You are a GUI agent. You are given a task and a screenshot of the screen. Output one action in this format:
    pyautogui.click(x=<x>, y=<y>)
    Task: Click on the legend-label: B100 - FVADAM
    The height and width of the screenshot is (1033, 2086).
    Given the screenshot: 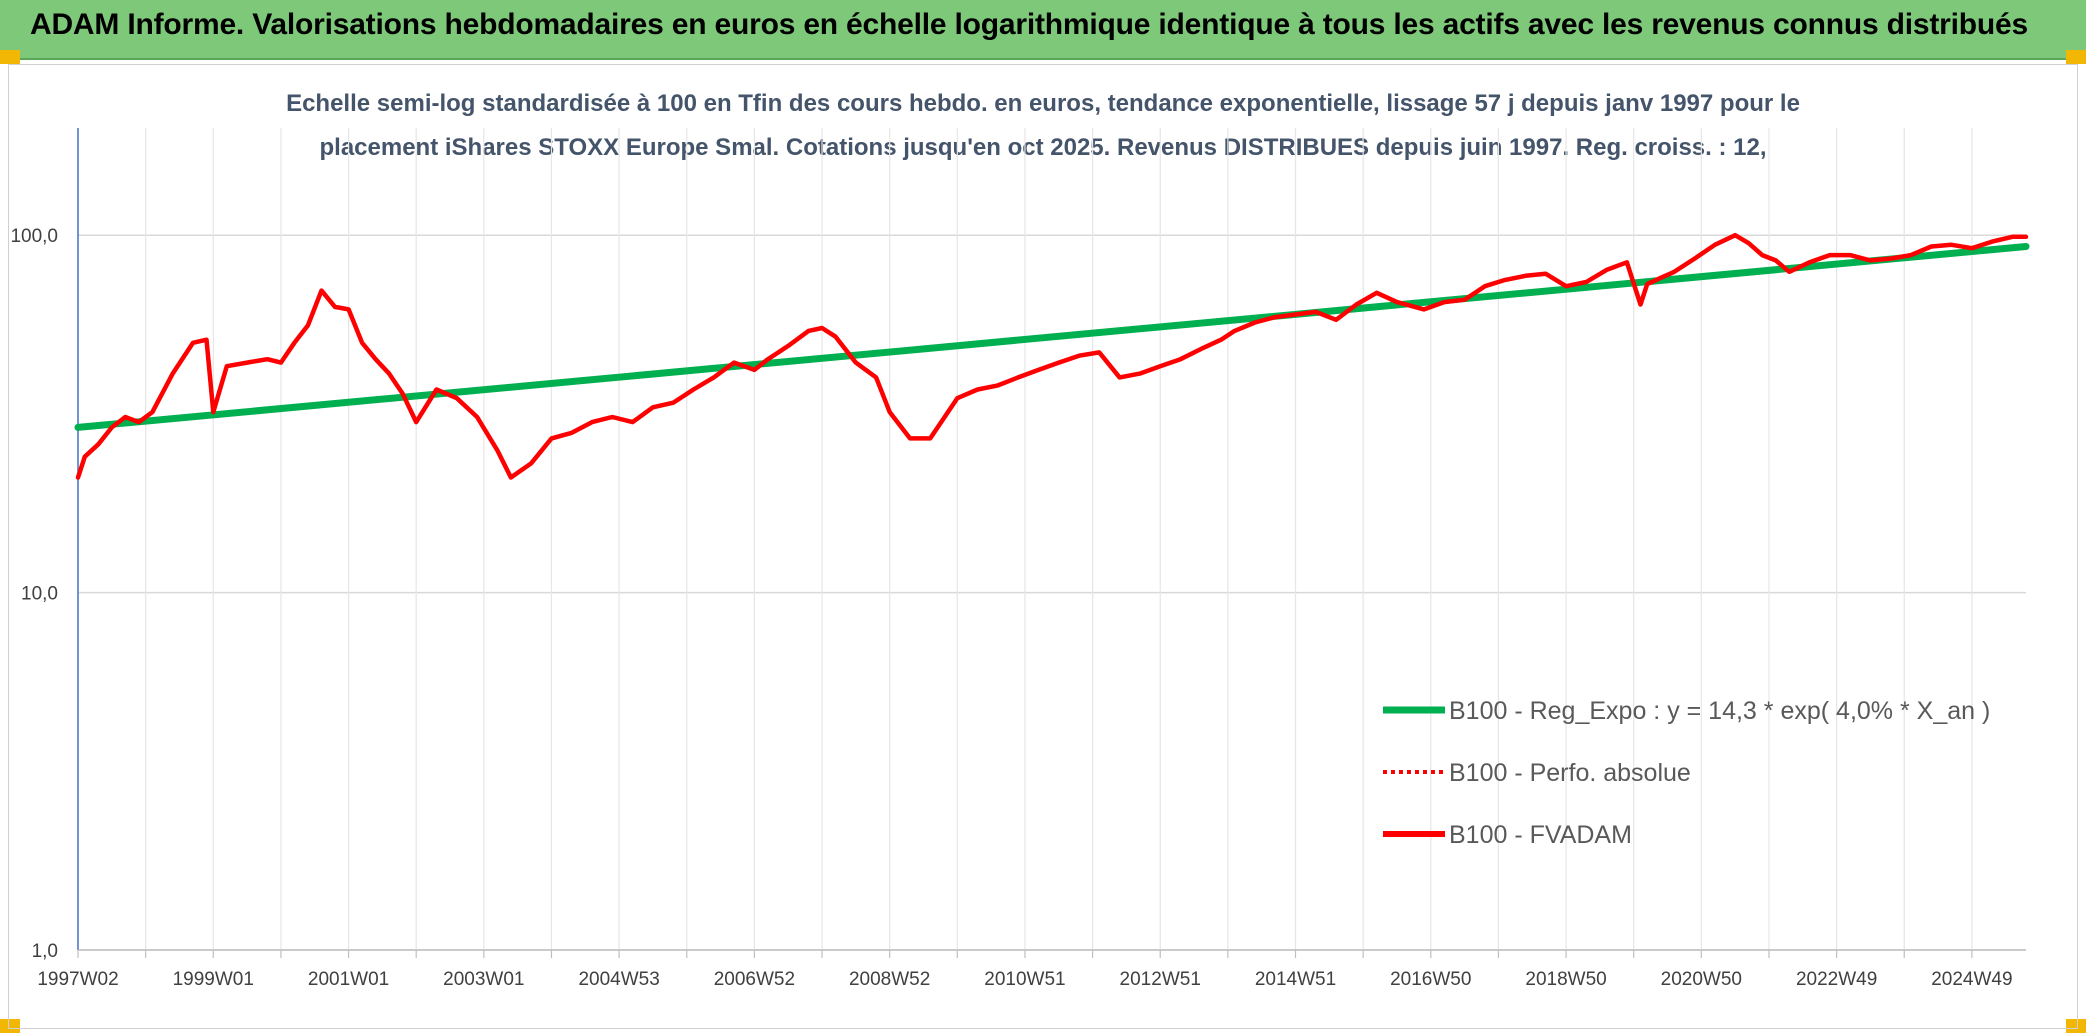 What is the action you would take?
    pyautogui.click(x=1540, y=835)
    